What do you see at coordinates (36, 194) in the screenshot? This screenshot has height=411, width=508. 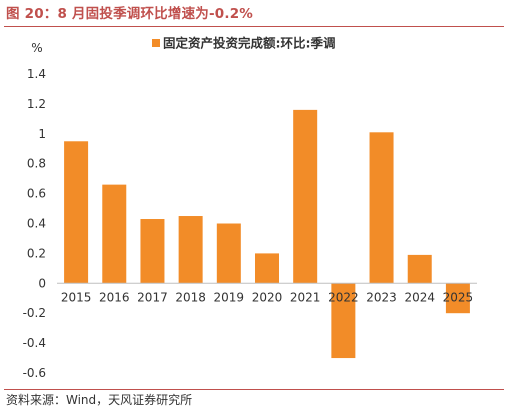 I see `y-tick-label: 0.6` at bounding box center [36, 194].